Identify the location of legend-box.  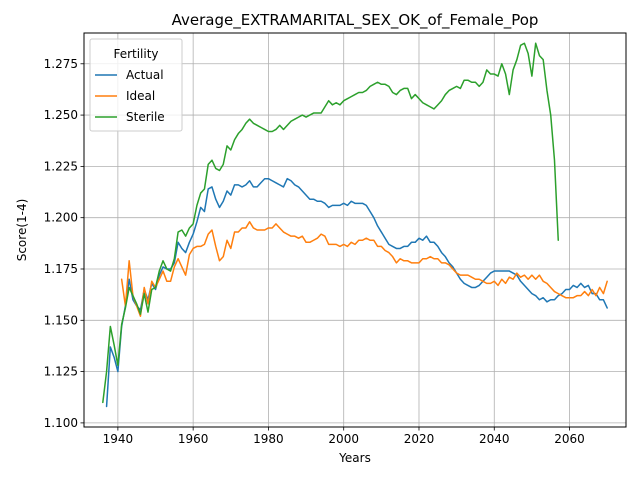
(136, 85).